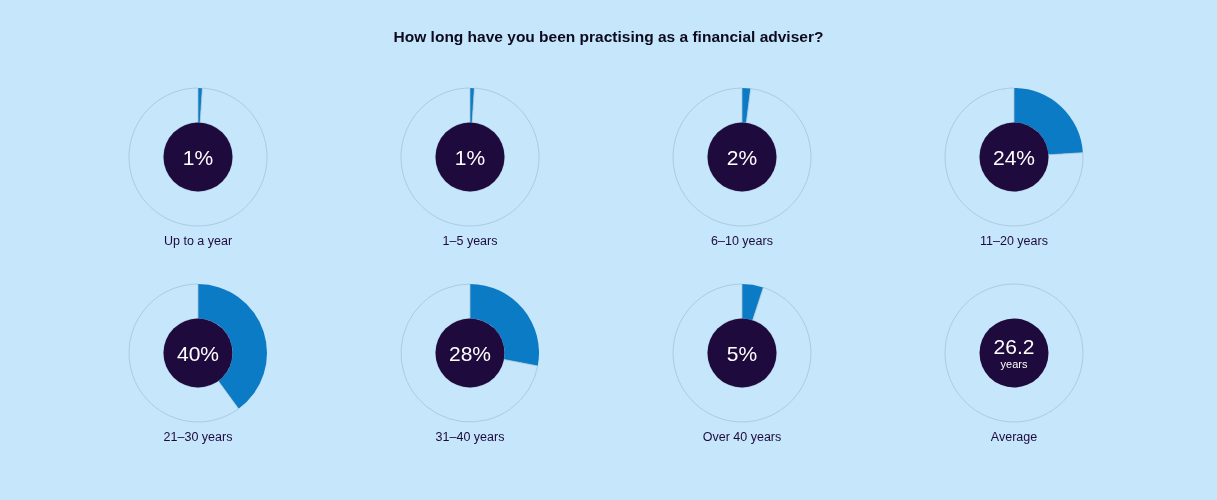  Describe the element at coordinates (470, 437) in the screenshot. I see `text: 31–40 years` at that location.